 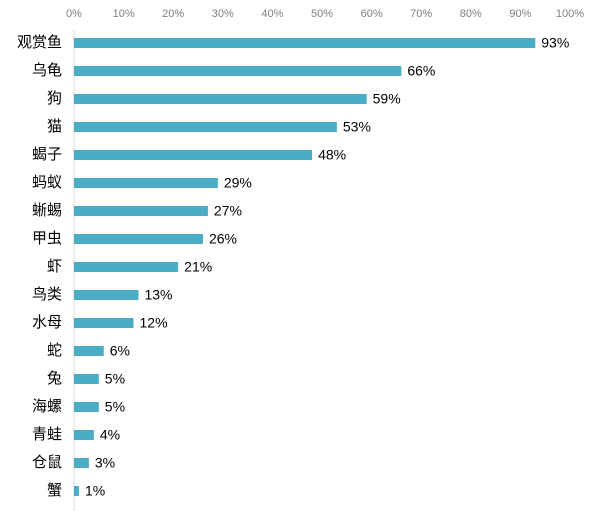 What do you see at coordinates (520, 14) in the screenshot?
I see `x-tick-label: 90%` at bounding box center [520, 14].